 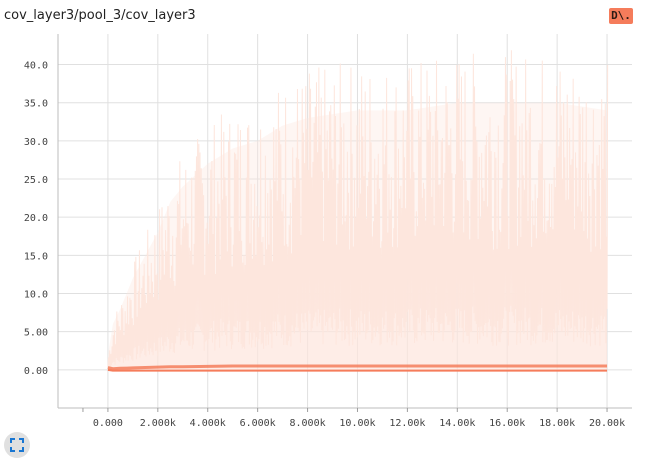 What do you see at coordinates (407, 423) in the screenshot?
I see `x-tick-label: 12.00k` at bounding box center [407, 423].